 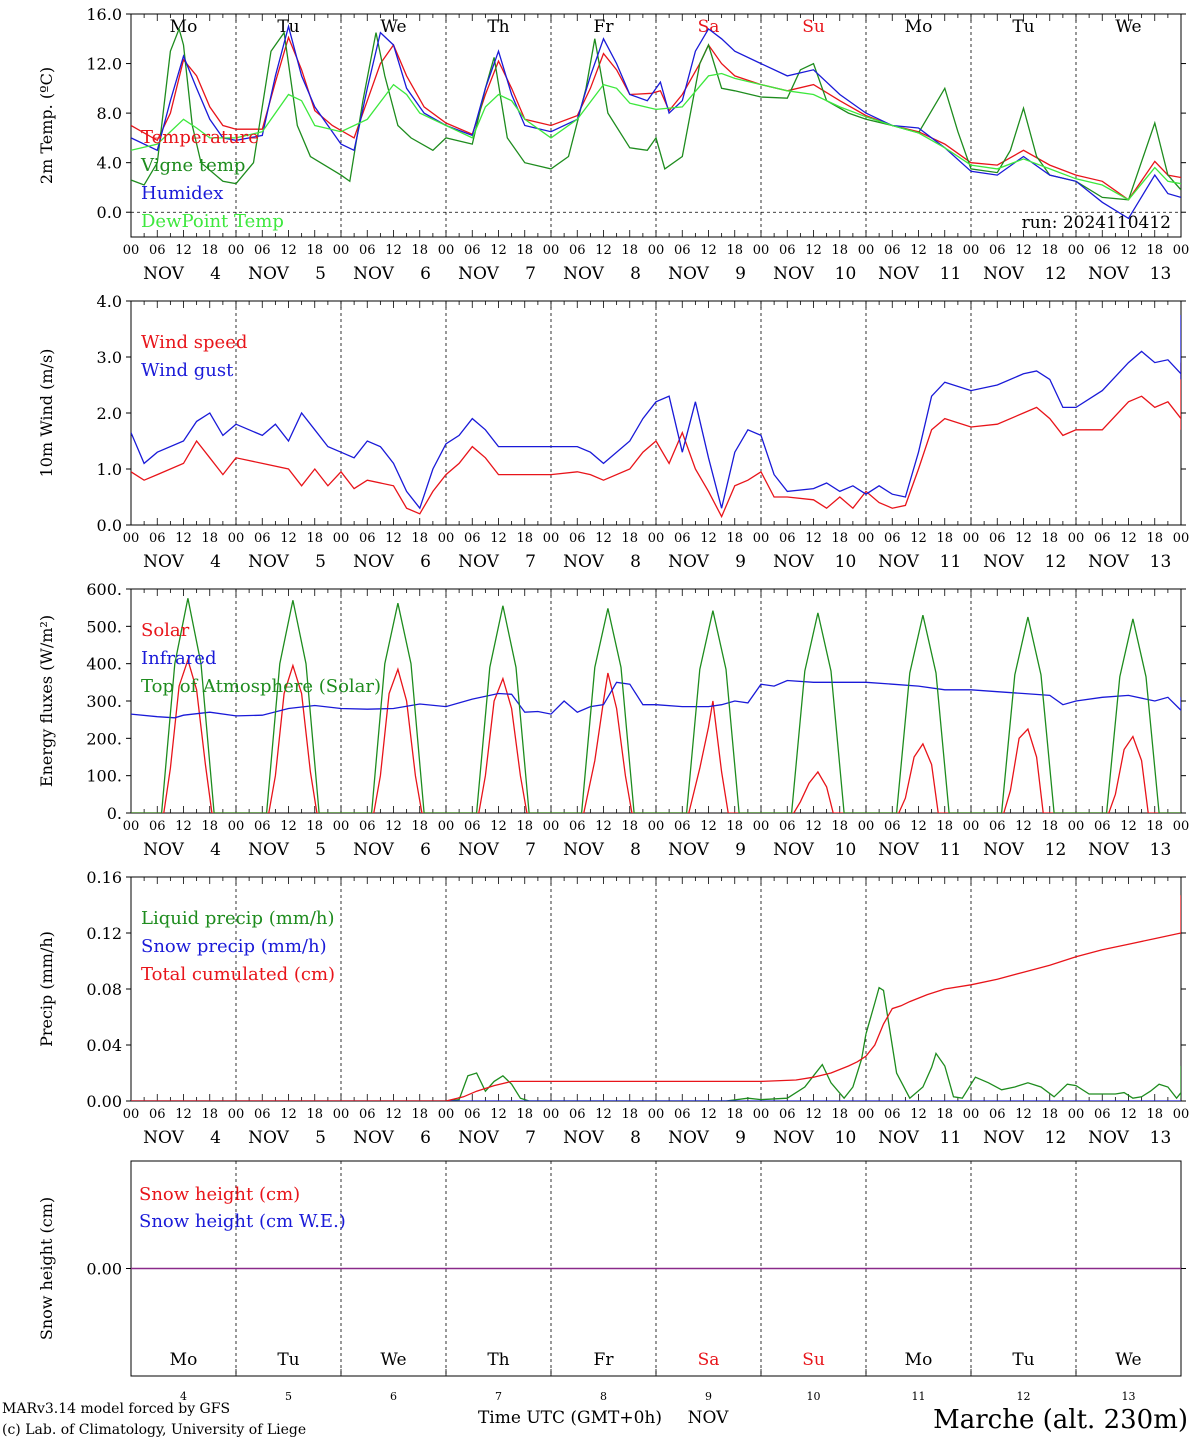 I want to click on legend-liquid-precip-mm-h-: Liquid precip (mm/h), so click(x=238, y=918).